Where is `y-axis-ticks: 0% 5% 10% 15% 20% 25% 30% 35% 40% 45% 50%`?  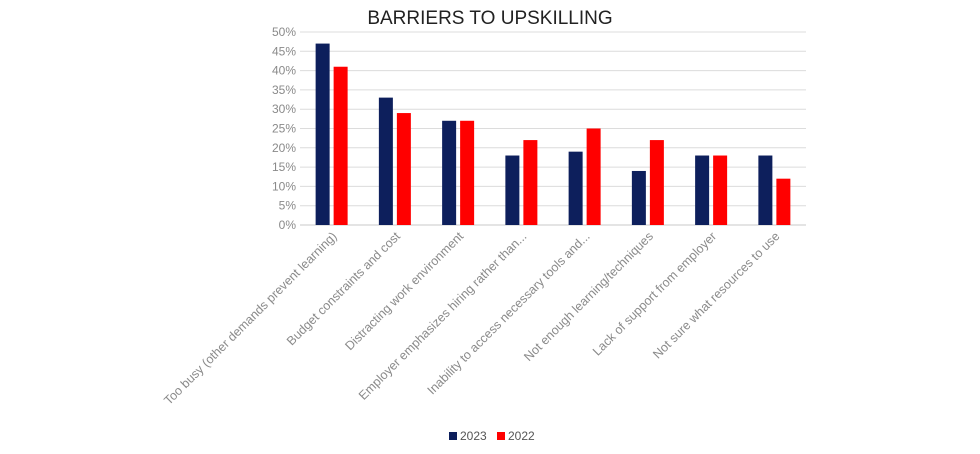 y-axis-ticks: 0% 5% 10% 15% 20% 25% 30% 35% 40% 45% 50% is located at coordinates (284, 128).